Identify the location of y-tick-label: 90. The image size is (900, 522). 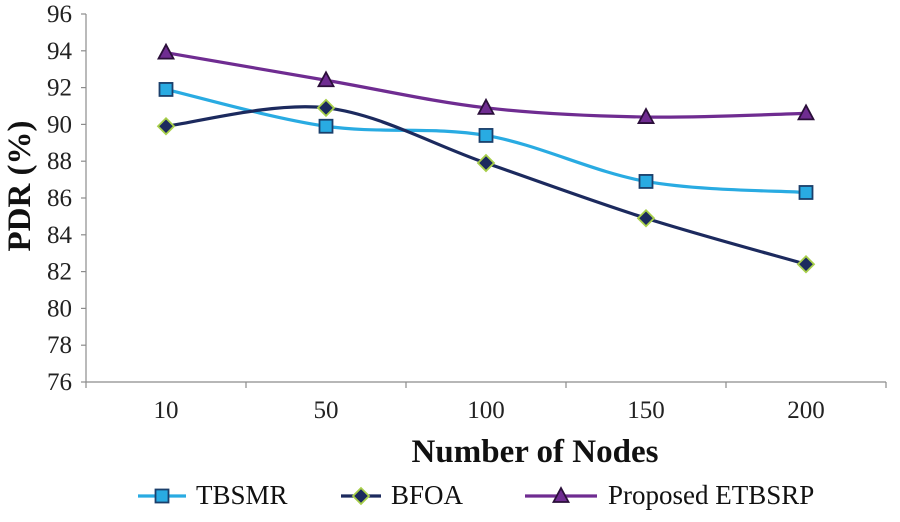
(59, 124).